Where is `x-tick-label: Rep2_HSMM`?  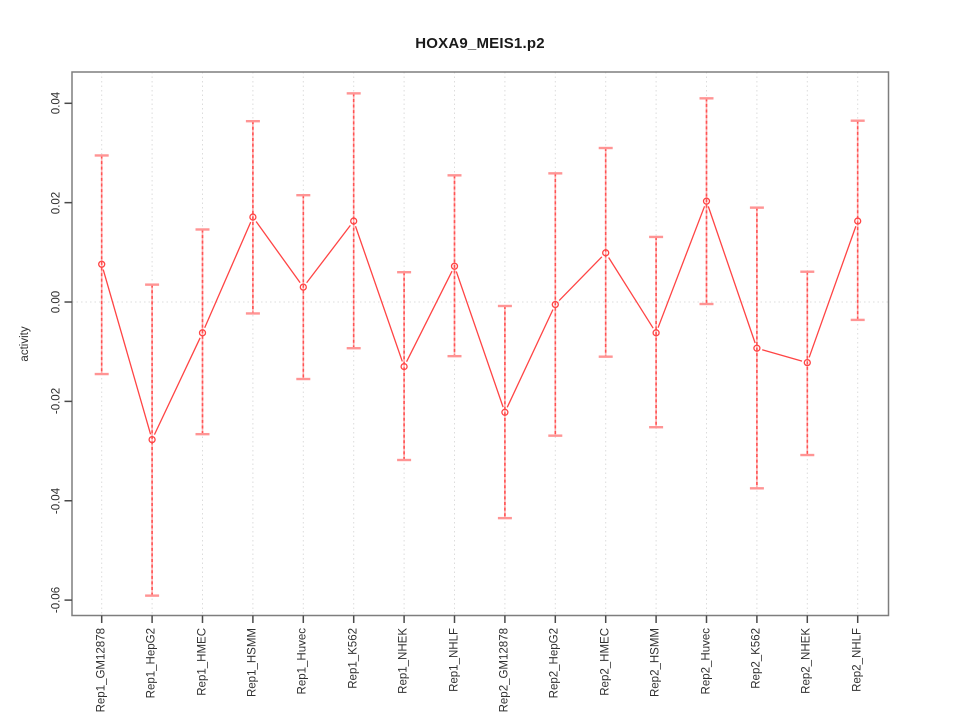 x-tick-label: Rep2_HSMM is located at coordinates (655, 663).